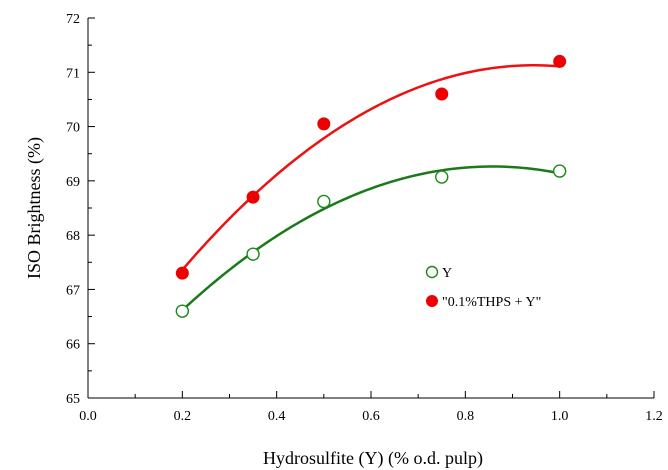  Describe the element at coordinates (73, 19) in the screenshot. I see `y-tick-label: 72` at that location.